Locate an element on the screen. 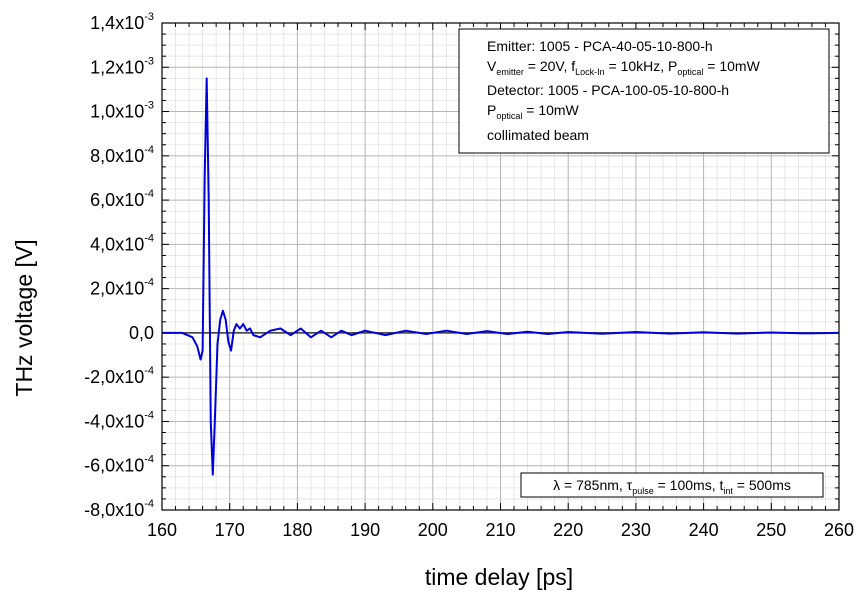 Image resolution: width=861 pixels, height=594 pixels. y-tick-label: -8,0x10⁻⁴ is located at coordinates (119, 509).